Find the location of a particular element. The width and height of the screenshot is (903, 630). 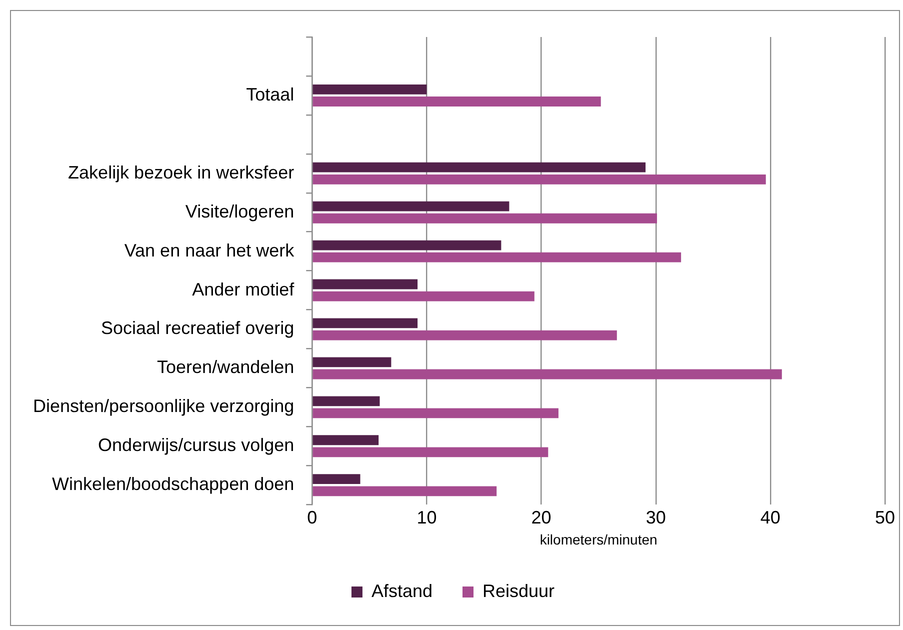

x-tick-label: 10 is located at coordinates (426, 517).